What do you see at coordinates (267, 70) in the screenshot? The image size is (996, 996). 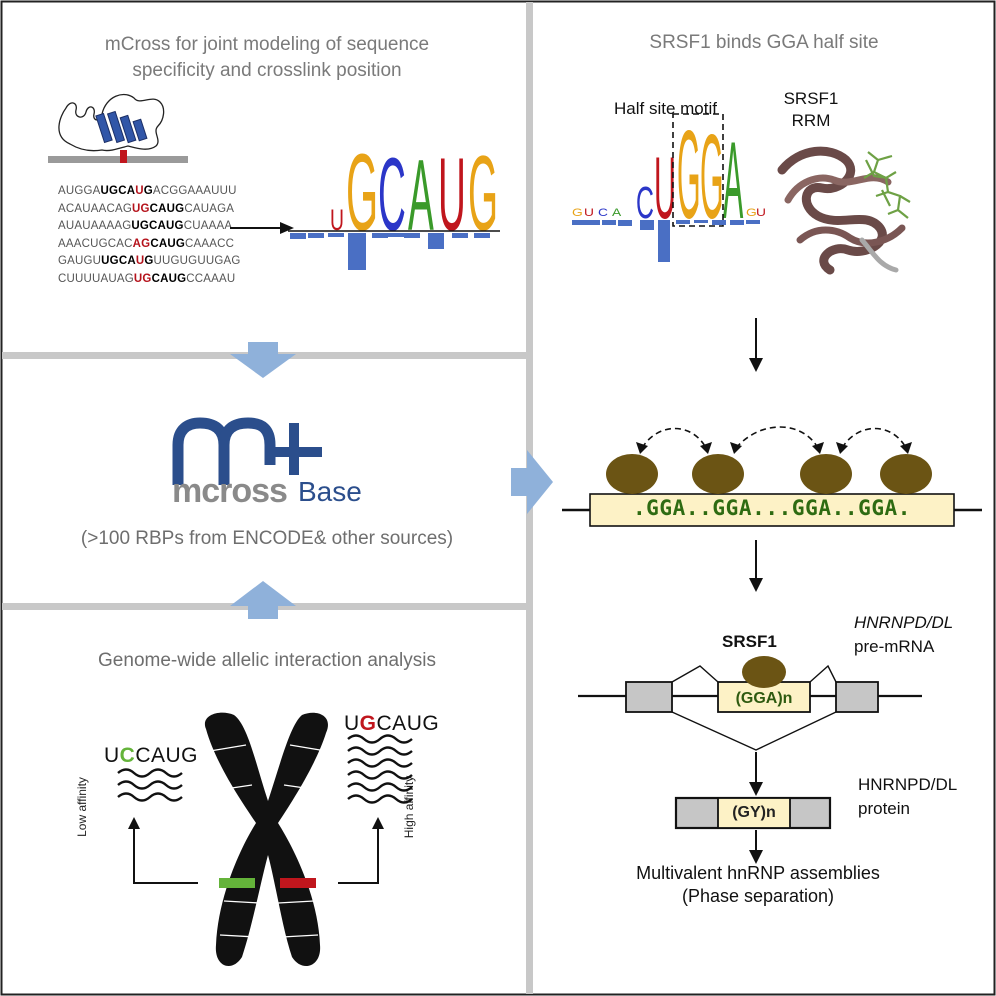 I see `mcross-title-line2: specificity and crosslink position` at bounding box center [267, 70].